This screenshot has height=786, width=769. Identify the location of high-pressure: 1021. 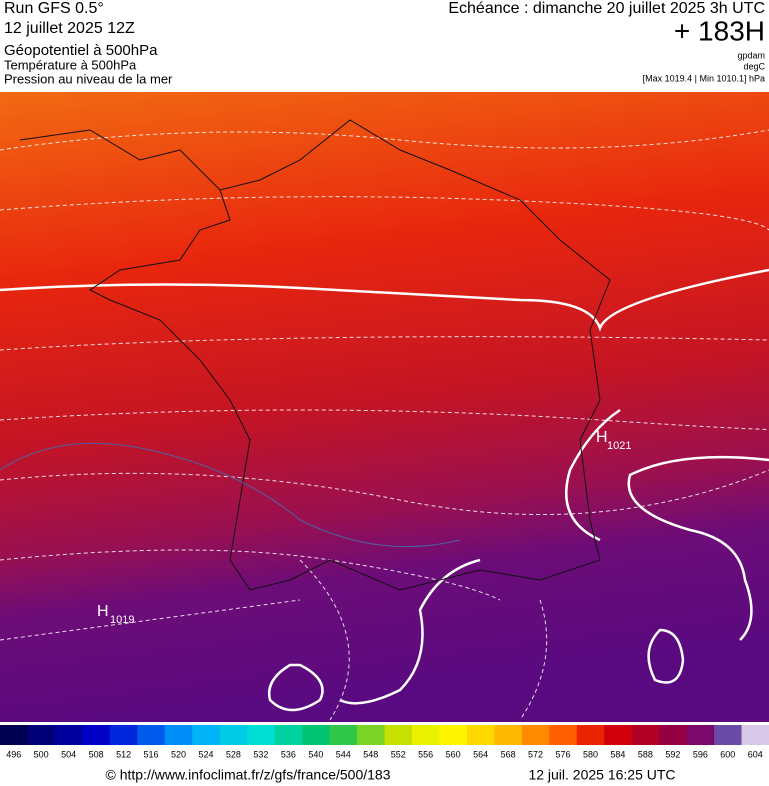
(619, 446).